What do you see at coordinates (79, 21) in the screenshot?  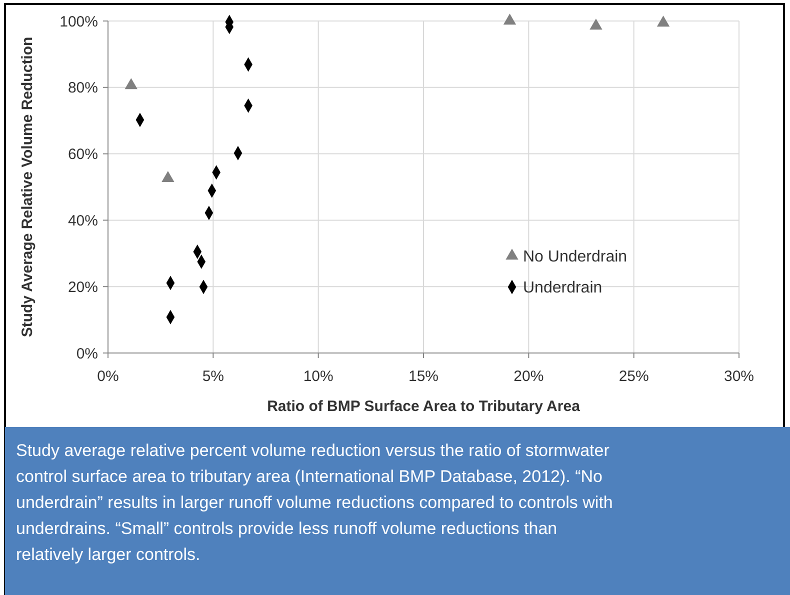 I see `y-tick-label: 100%` at bounding box center [79, 21].